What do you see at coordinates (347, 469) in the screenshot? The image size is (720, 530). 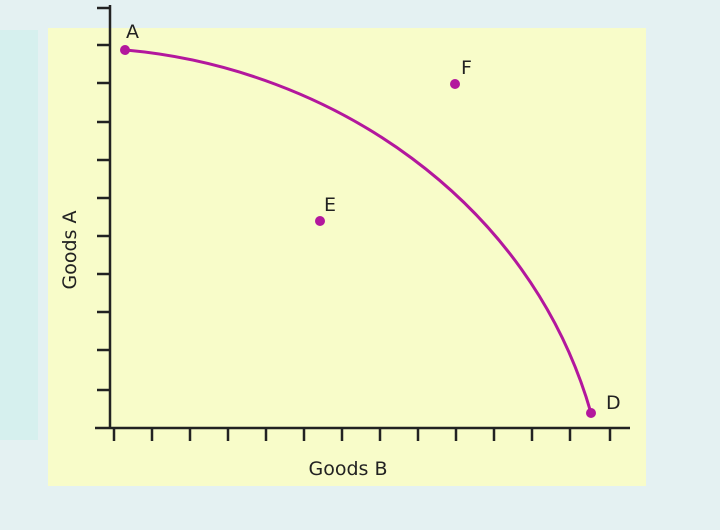 I see `x-axis-label: Goods B` at bounding box center [347, 469].